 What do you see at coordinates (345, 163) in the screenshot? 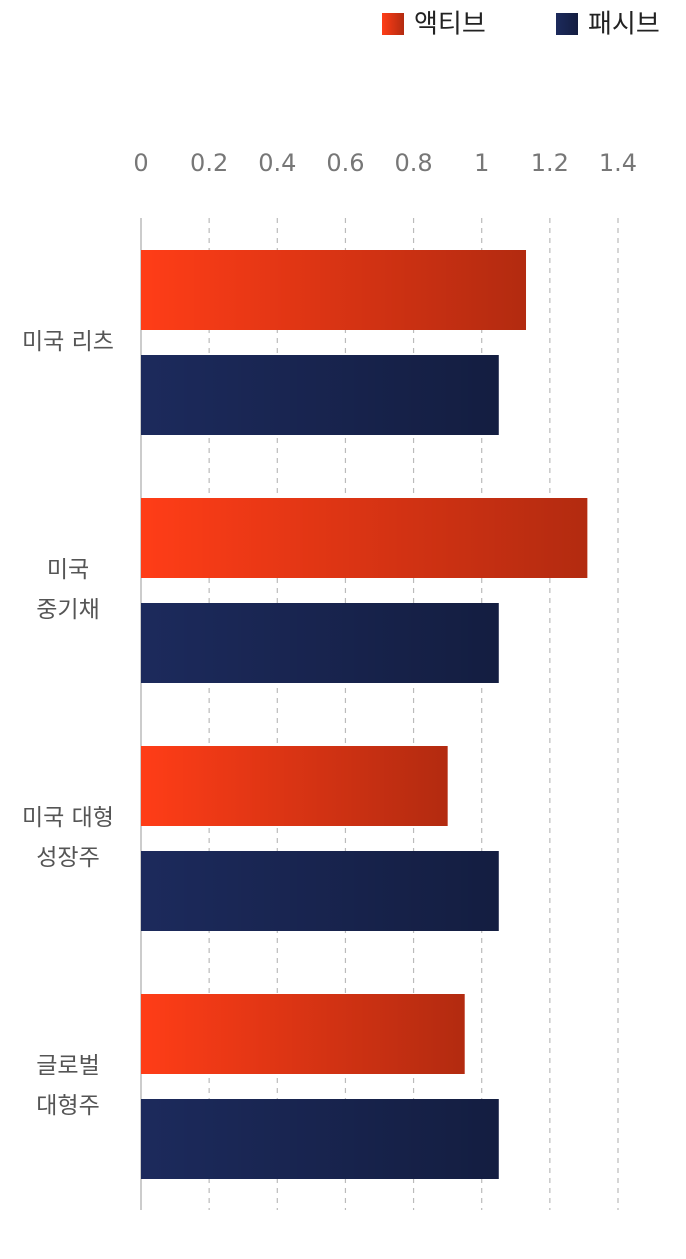
I see `x-tick-label: 0.6` at bounding box center [345, 163].